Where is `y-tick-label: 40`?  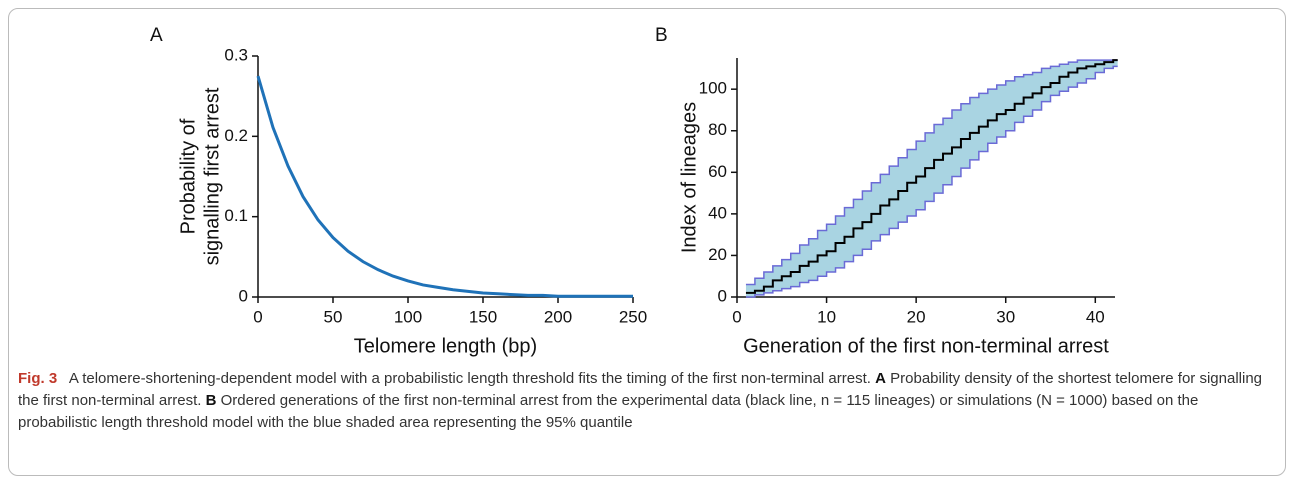
y-tick-label: 40 is located at coordinates (717, 212).